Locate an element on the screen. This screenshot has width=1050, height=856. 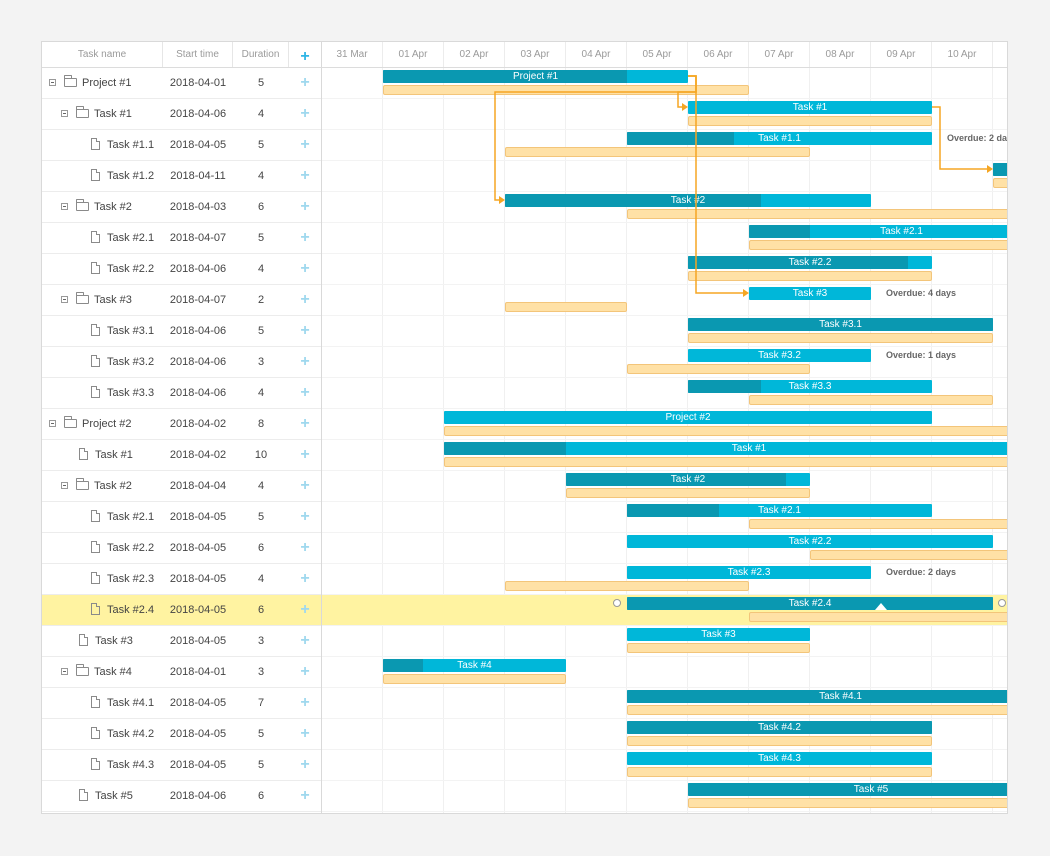
task-row: Task #2 2018-04-03 6 + is located at coordinates (181, 207).